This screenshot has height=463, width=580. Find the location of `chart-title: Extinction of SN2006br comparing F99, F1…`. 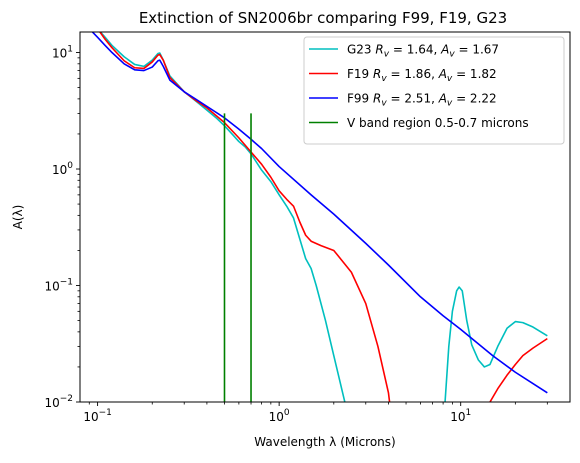

chart-title: Extinction of SN2006br comparing F99, F1… is located at coordinates (323, 18).